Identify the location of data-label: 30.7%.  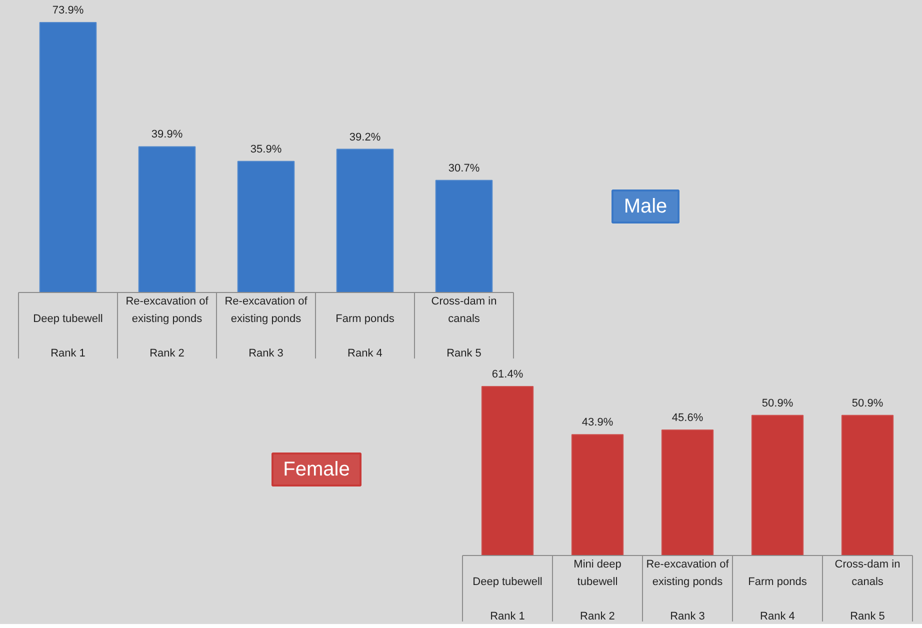
(464, 168).